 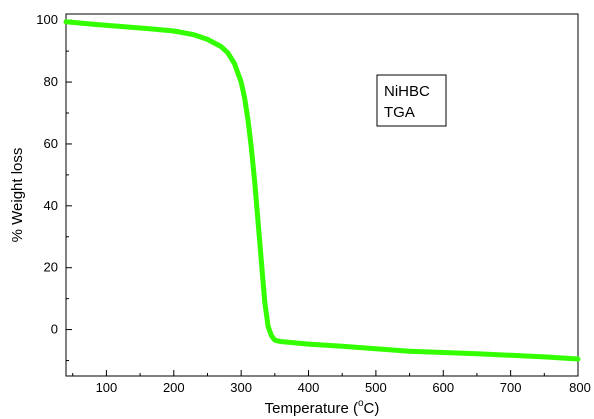 What do you see at coordinates (331, 382) in the screenshot?
I see `x-axis-ticks: 100 200 300 400 500 600 700 800` at bounding box center [331, 382].